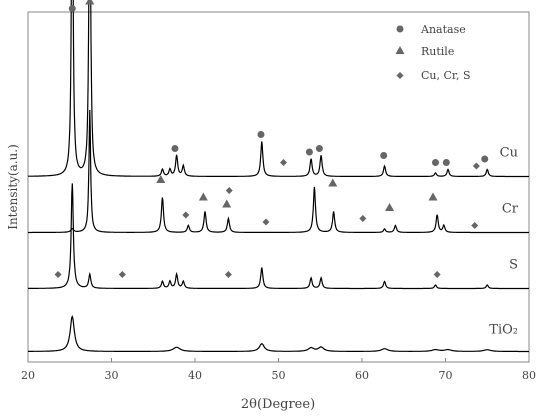 This screenshot has height=419, width=550. What do you see at coordinates (400, 29) in the screenshot?
I see `legend-anatase-marker` at bounding box center [400, 29].